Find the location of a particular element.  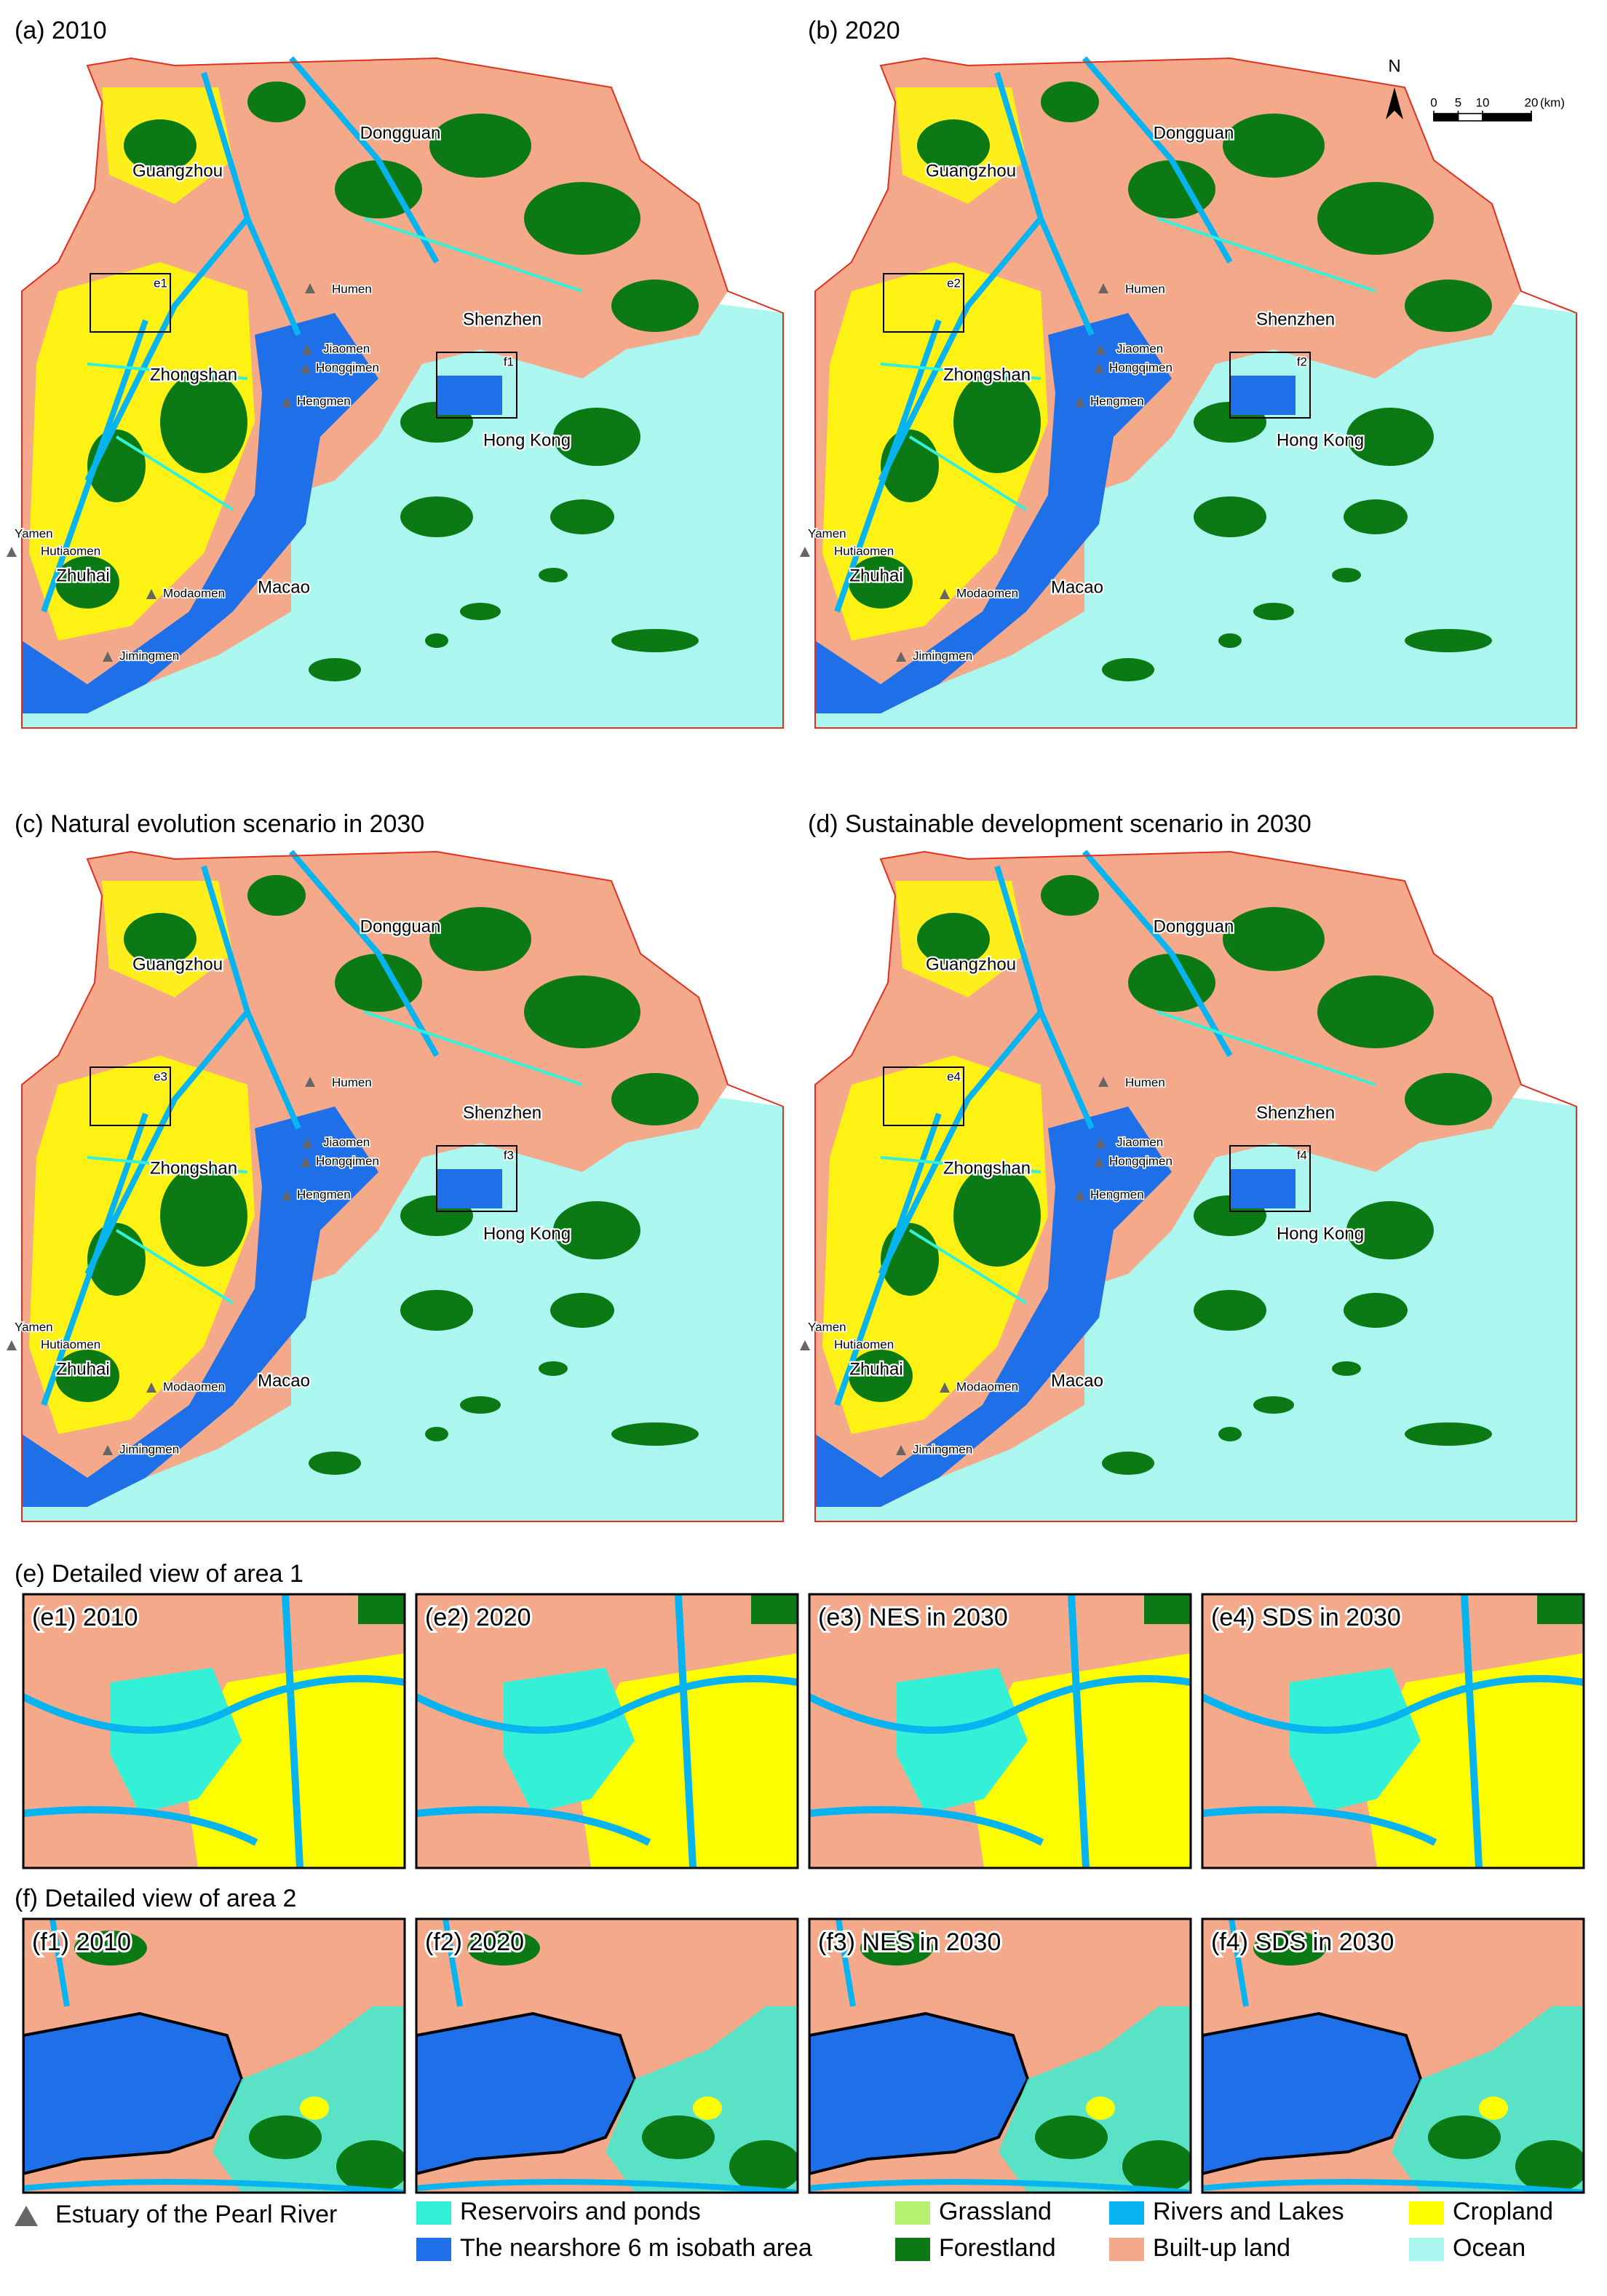

legend-marker is located at coordinates (26, 2216).